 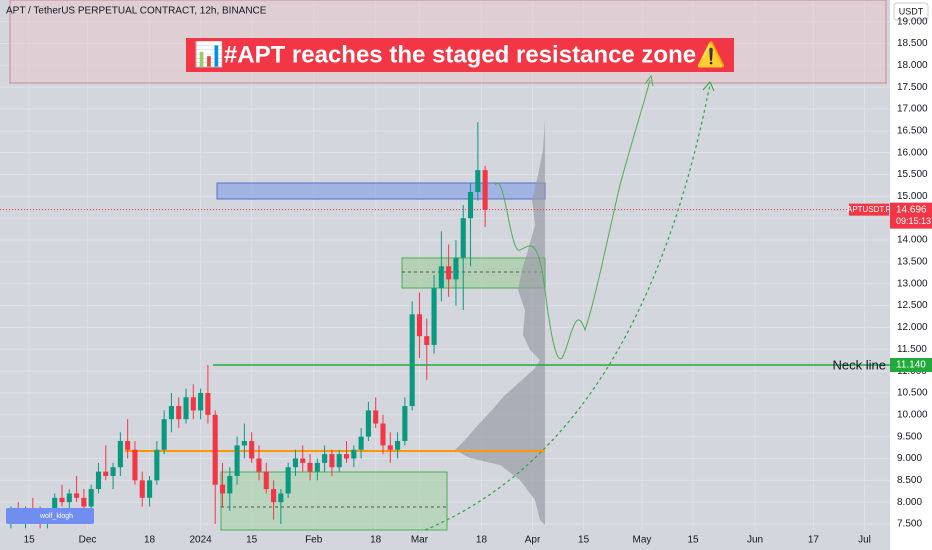 What do you see at coordinates (500, 322) in the screenshot?
I see `volume-profile` at bounding box center [500, 322].